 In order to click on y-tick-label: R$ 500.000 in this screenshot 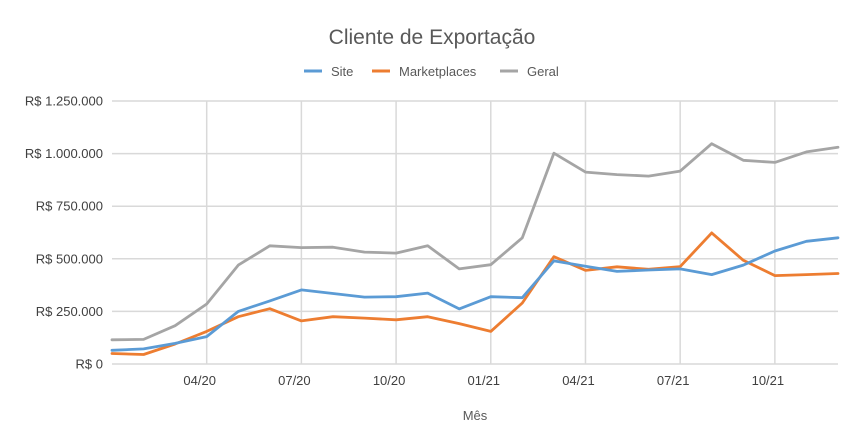, I will do `click(69, 258)`.